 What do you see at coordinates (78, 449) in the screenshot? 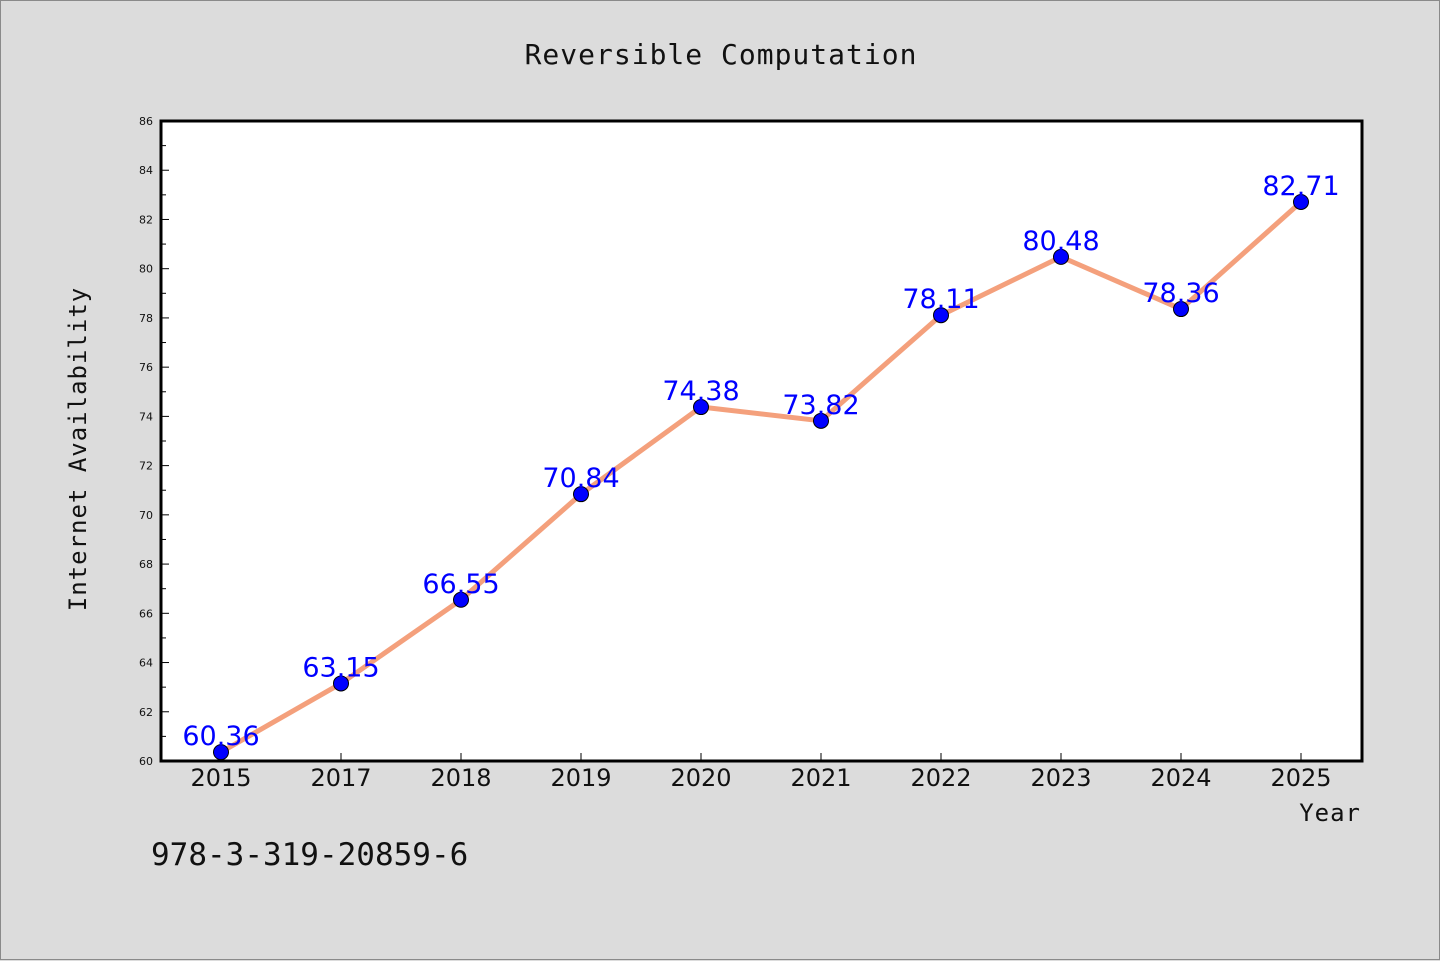
I see `y-axis-label: Internet Availability` at bounding box center [78, 449].